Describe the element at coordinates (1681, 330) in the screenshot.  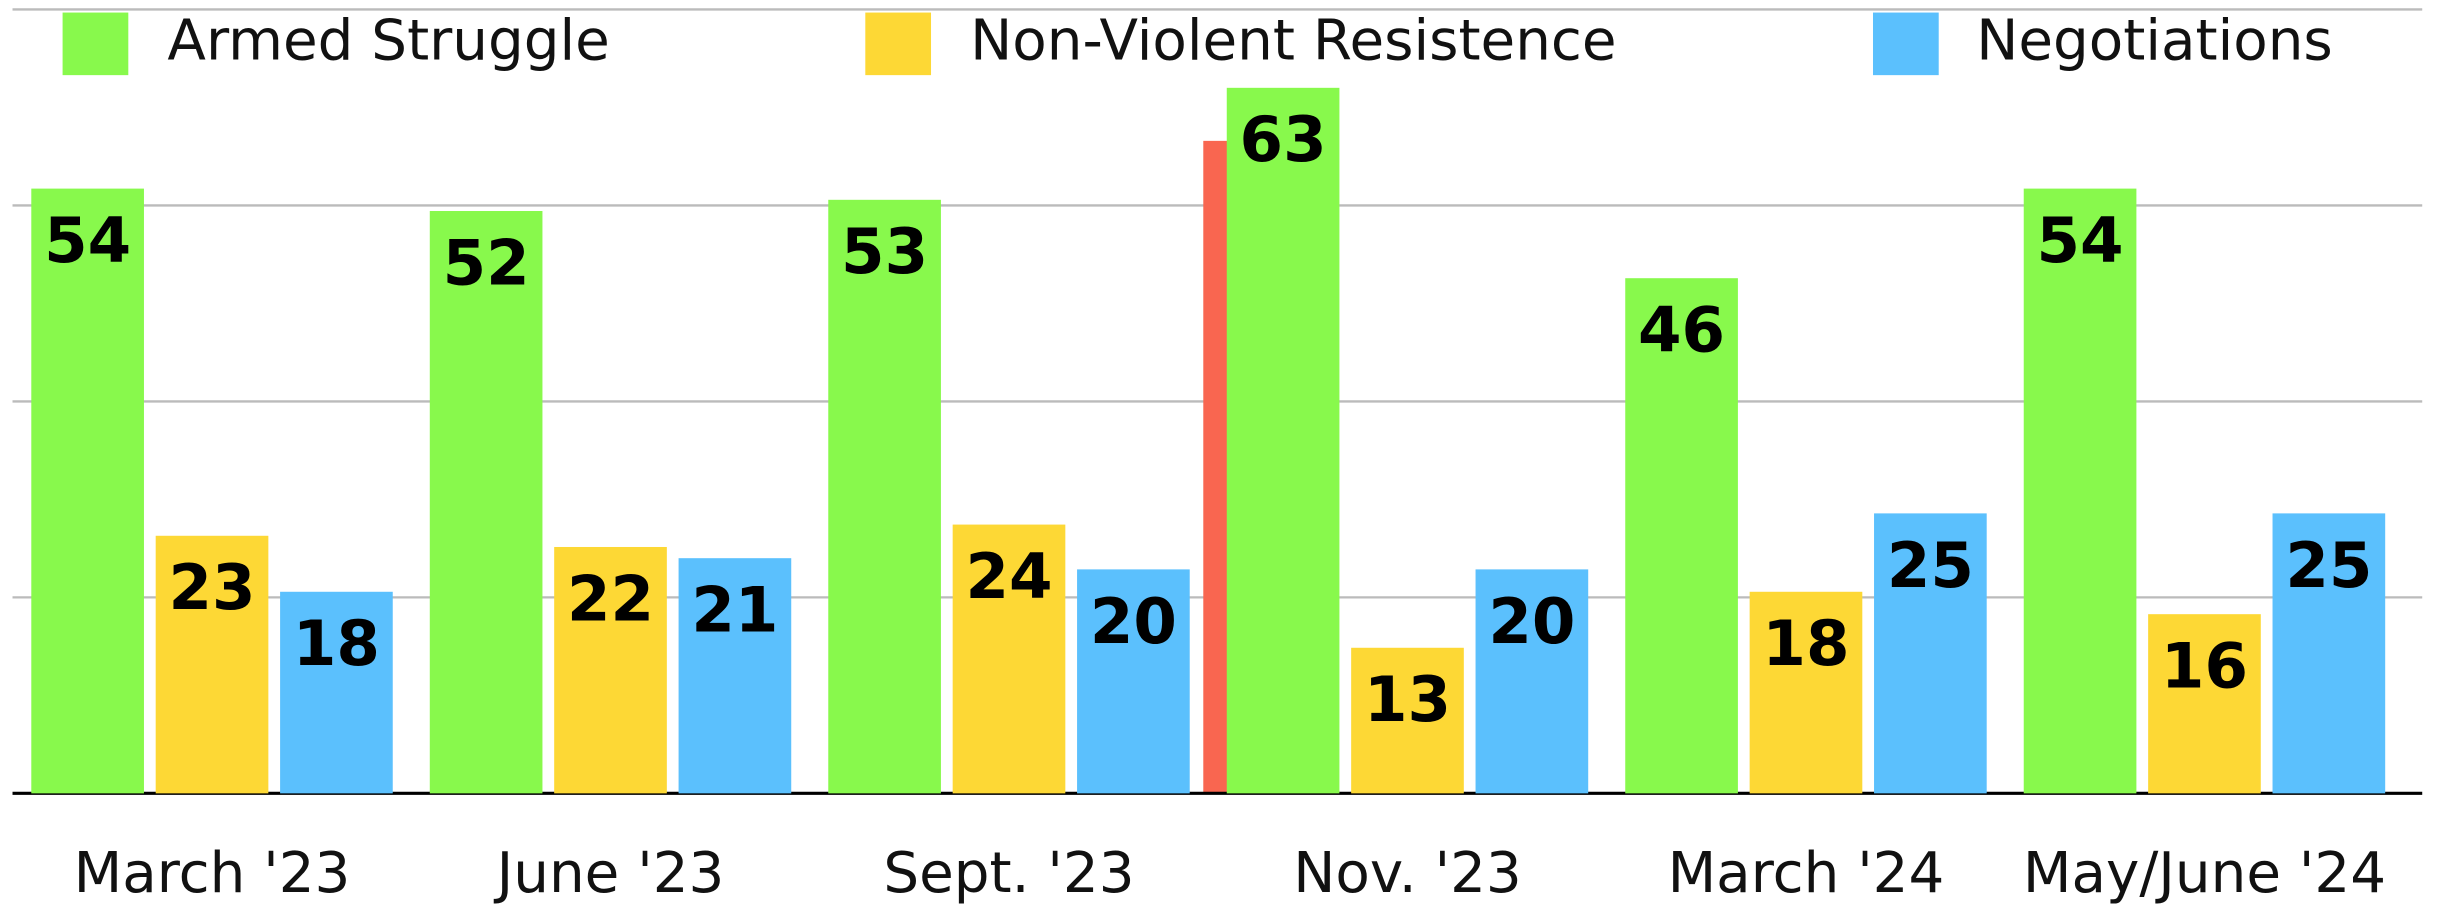
I see `value-label: 46` at that location.